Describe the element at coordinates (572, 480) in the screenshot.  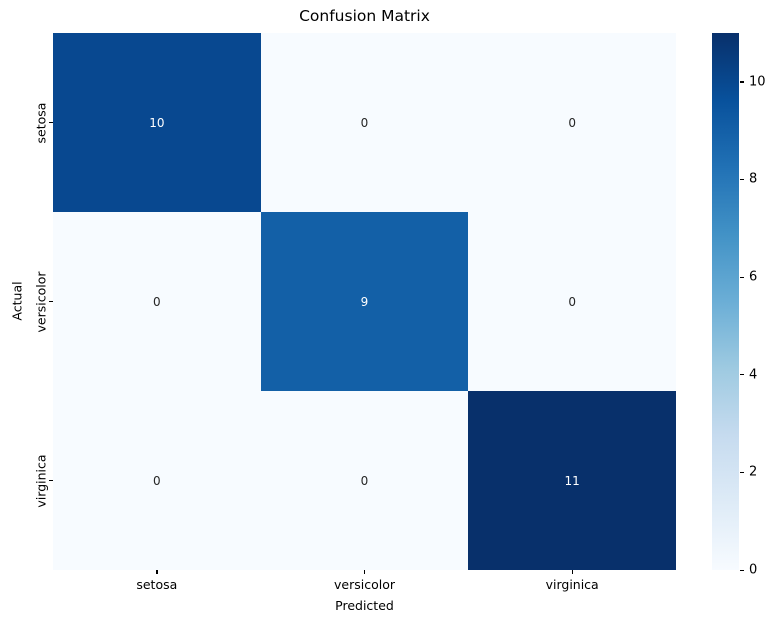
I see `heatmap-cell: 11` at that location.